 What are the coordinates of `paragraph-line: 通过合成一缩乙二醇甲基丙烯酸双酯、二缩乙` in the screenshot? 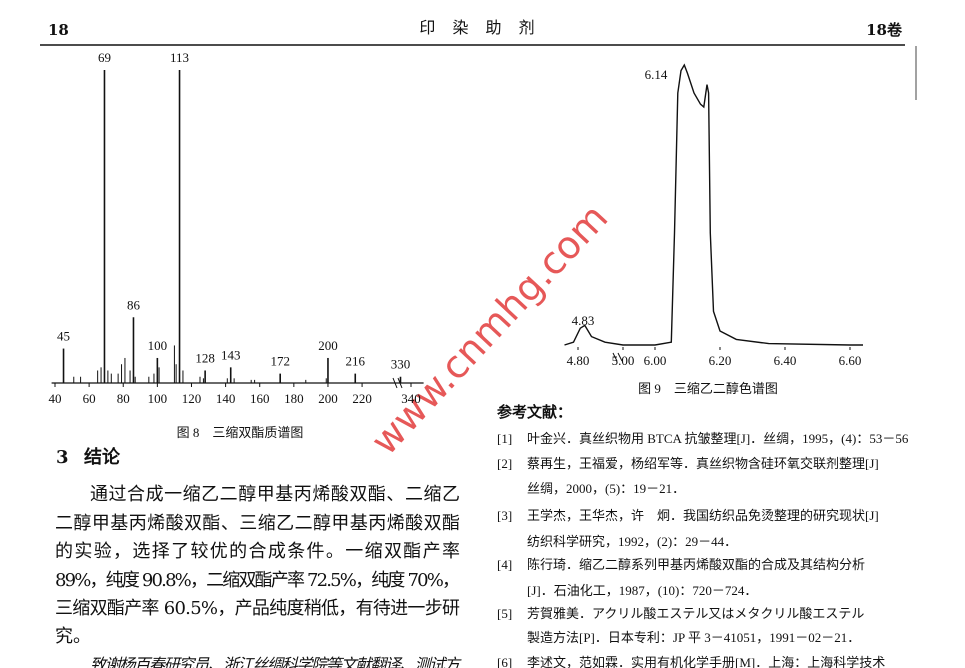 It's located at (275, 494).